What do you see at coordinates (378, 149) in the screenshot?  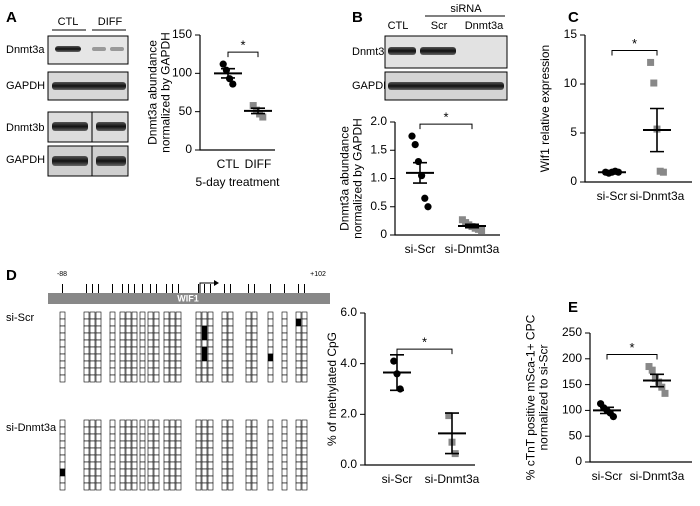 I see `y-tick-label: 1.5` at bounding box center [378, 149].